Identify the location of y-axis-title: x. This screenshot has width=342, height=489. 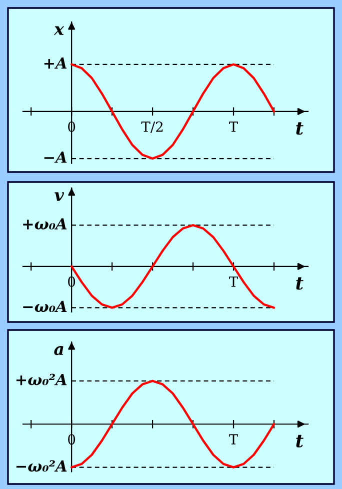
(59, 30).